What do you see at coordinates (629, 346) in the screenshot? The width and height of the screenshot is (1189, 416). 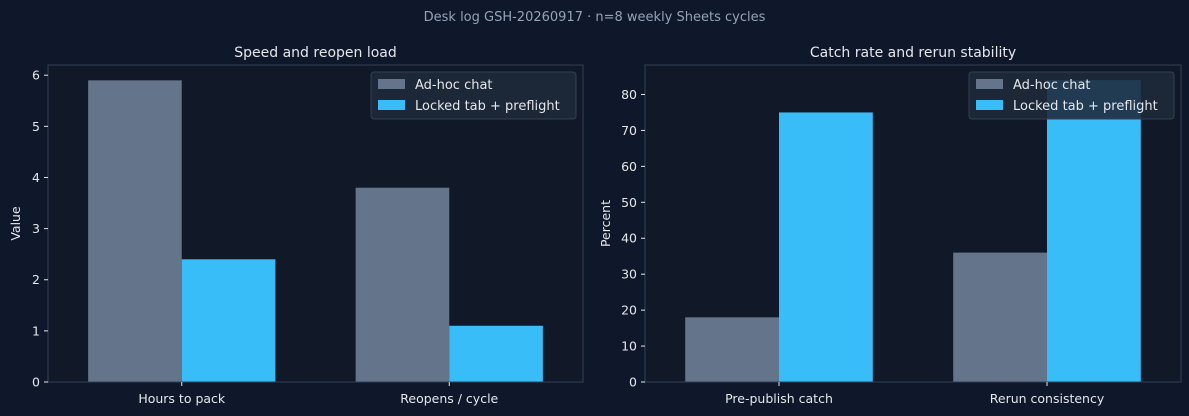 I see `chart-1-ytick-label-1: 10` at bounding box center [629, 346].